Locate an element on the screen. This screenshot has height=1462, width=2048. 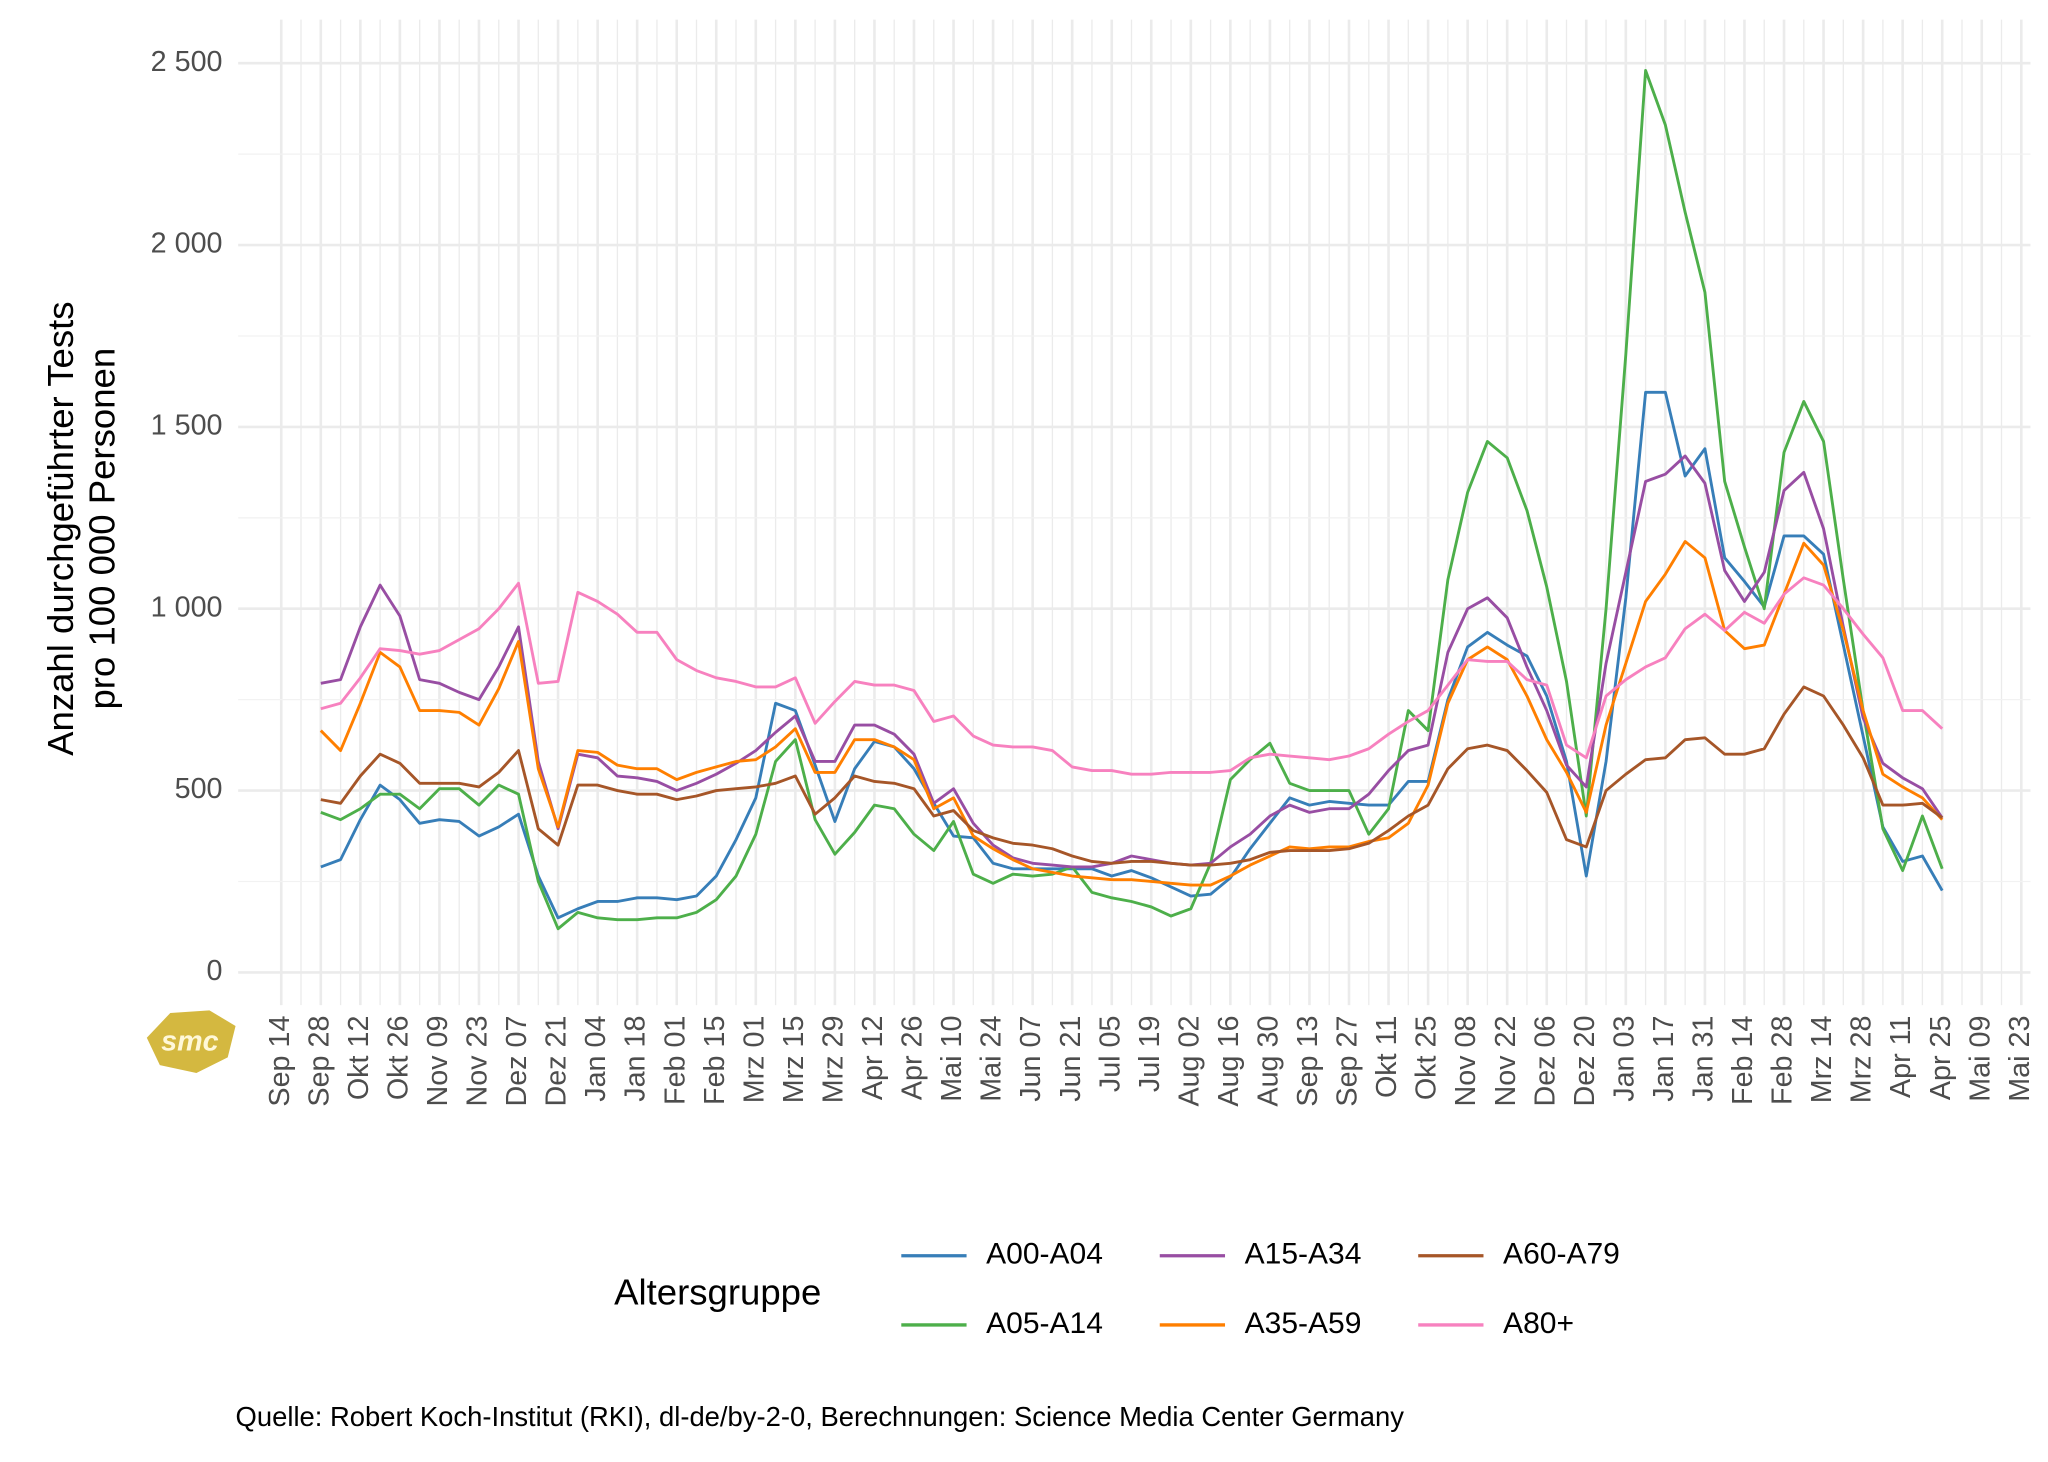
x-tick-label: Okt 26 is located at coordinates (398, 1058).